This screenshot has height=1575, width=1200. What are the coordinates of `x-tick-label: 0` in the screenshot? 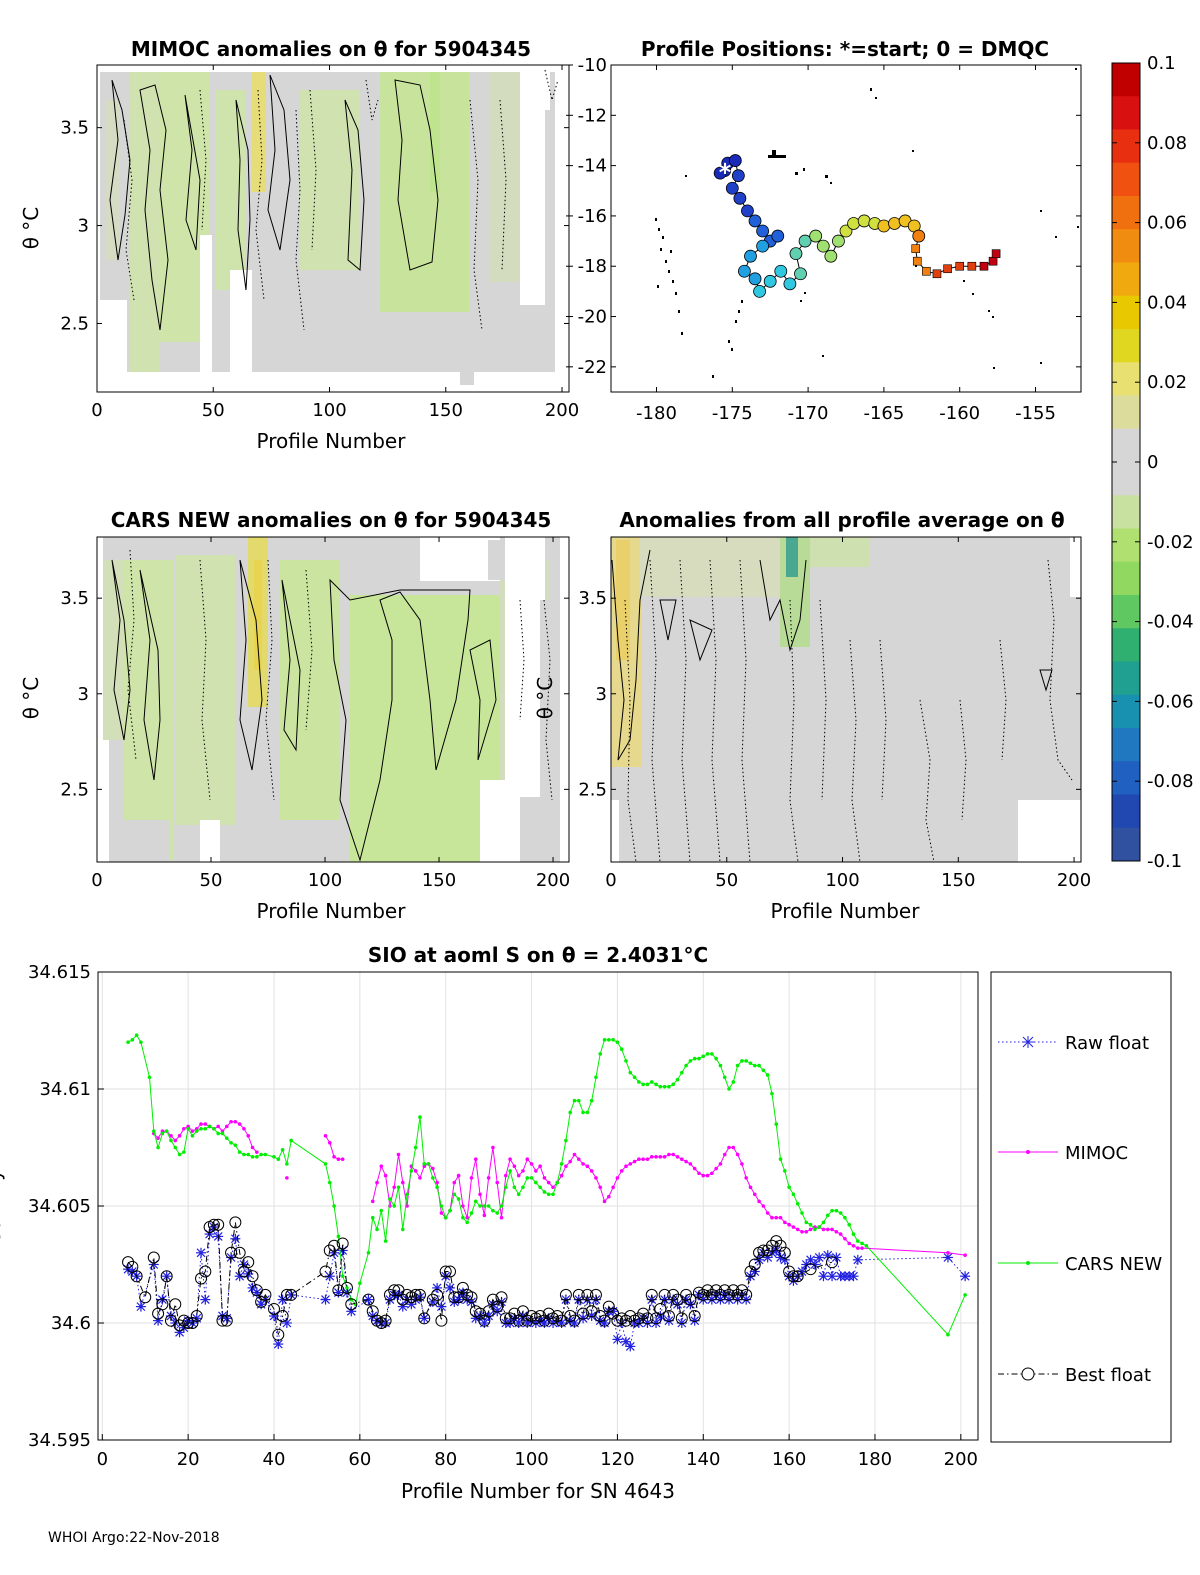 It's located at (96, 410).